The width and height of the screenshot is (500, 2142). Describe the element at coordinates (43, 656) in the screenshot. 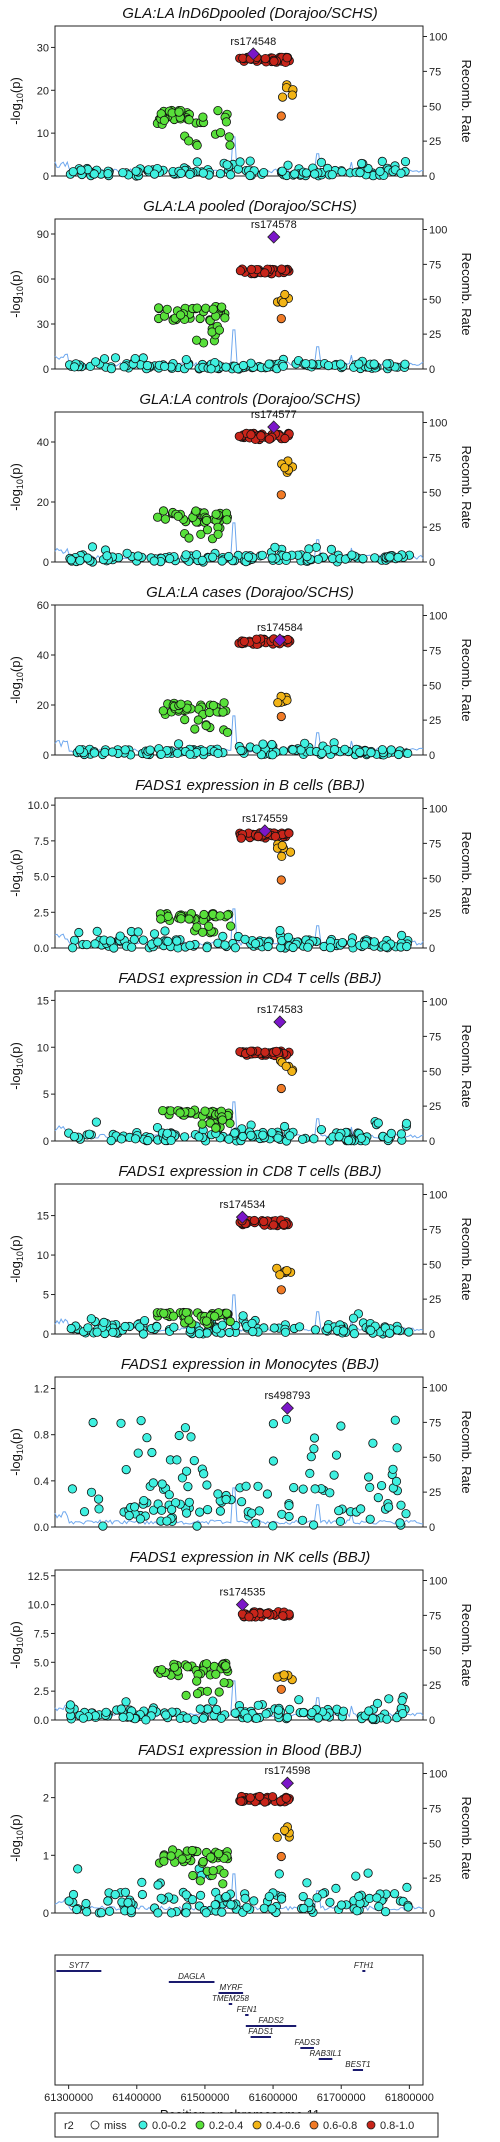

I see `y-tick-label: 40` at that location.